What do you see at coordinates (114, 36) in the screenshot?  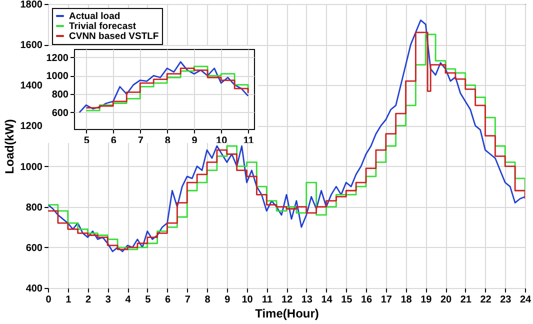 I see `legend-label: CVNN based VSTLF` at bounding box center [114, 36].